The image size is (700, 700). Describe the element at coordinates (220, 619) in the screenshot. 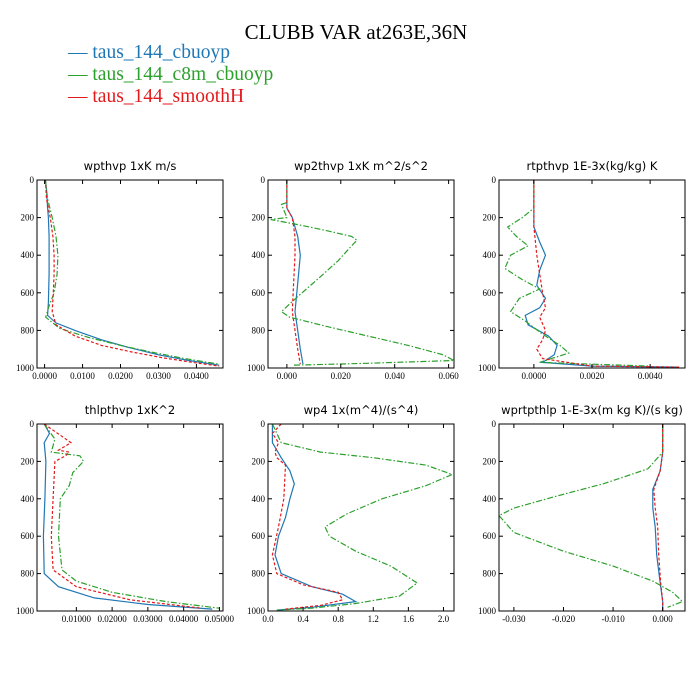

I see `x-tick-label: 0.05000` at that location.